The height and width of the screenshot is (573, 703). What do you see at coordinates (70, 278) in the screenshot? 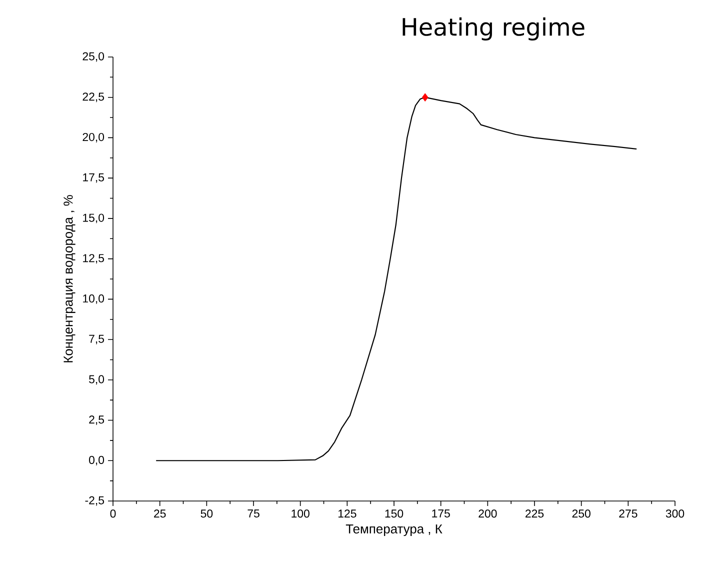
I see `y-axis-title: Концентрация водорода , %` at bounding box center [70, 278].